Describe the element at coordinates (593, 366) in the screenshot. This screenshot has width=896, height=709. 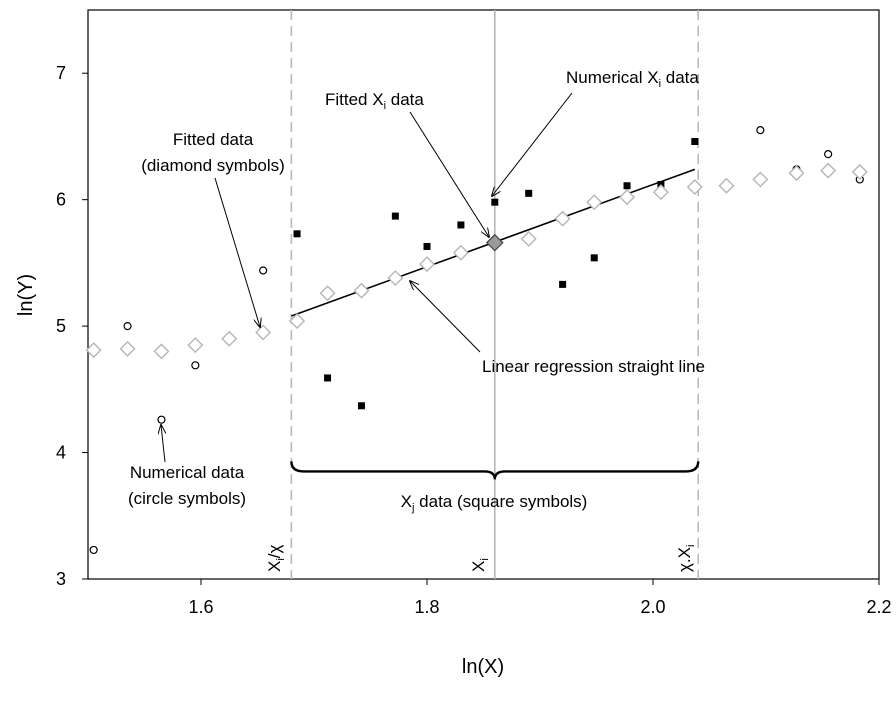
I see `annotation-regression: Linear regression straight line` at that location.